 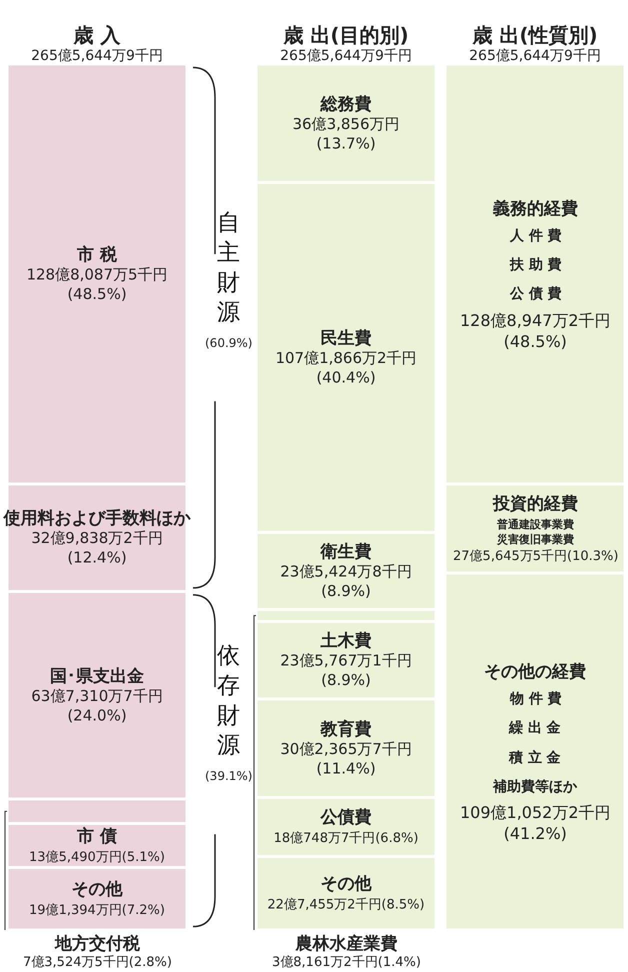 What do you see at coordinates (96, 836) in the screenshot?
I see `series-label: 市 債` at bounding box center [96, 836].